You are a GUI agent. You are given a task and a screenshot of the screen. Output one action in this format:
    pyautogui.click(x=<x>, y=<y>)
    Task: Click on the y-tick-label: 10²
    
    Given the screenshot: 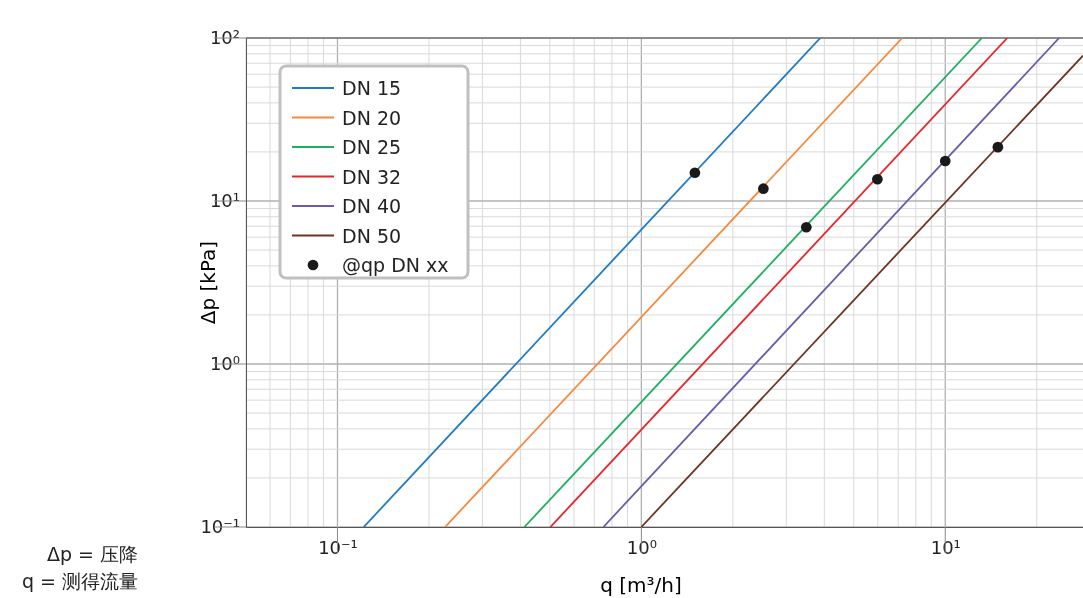 What is the action you would take?
    pyautogui.click(x=224, y=38)
    